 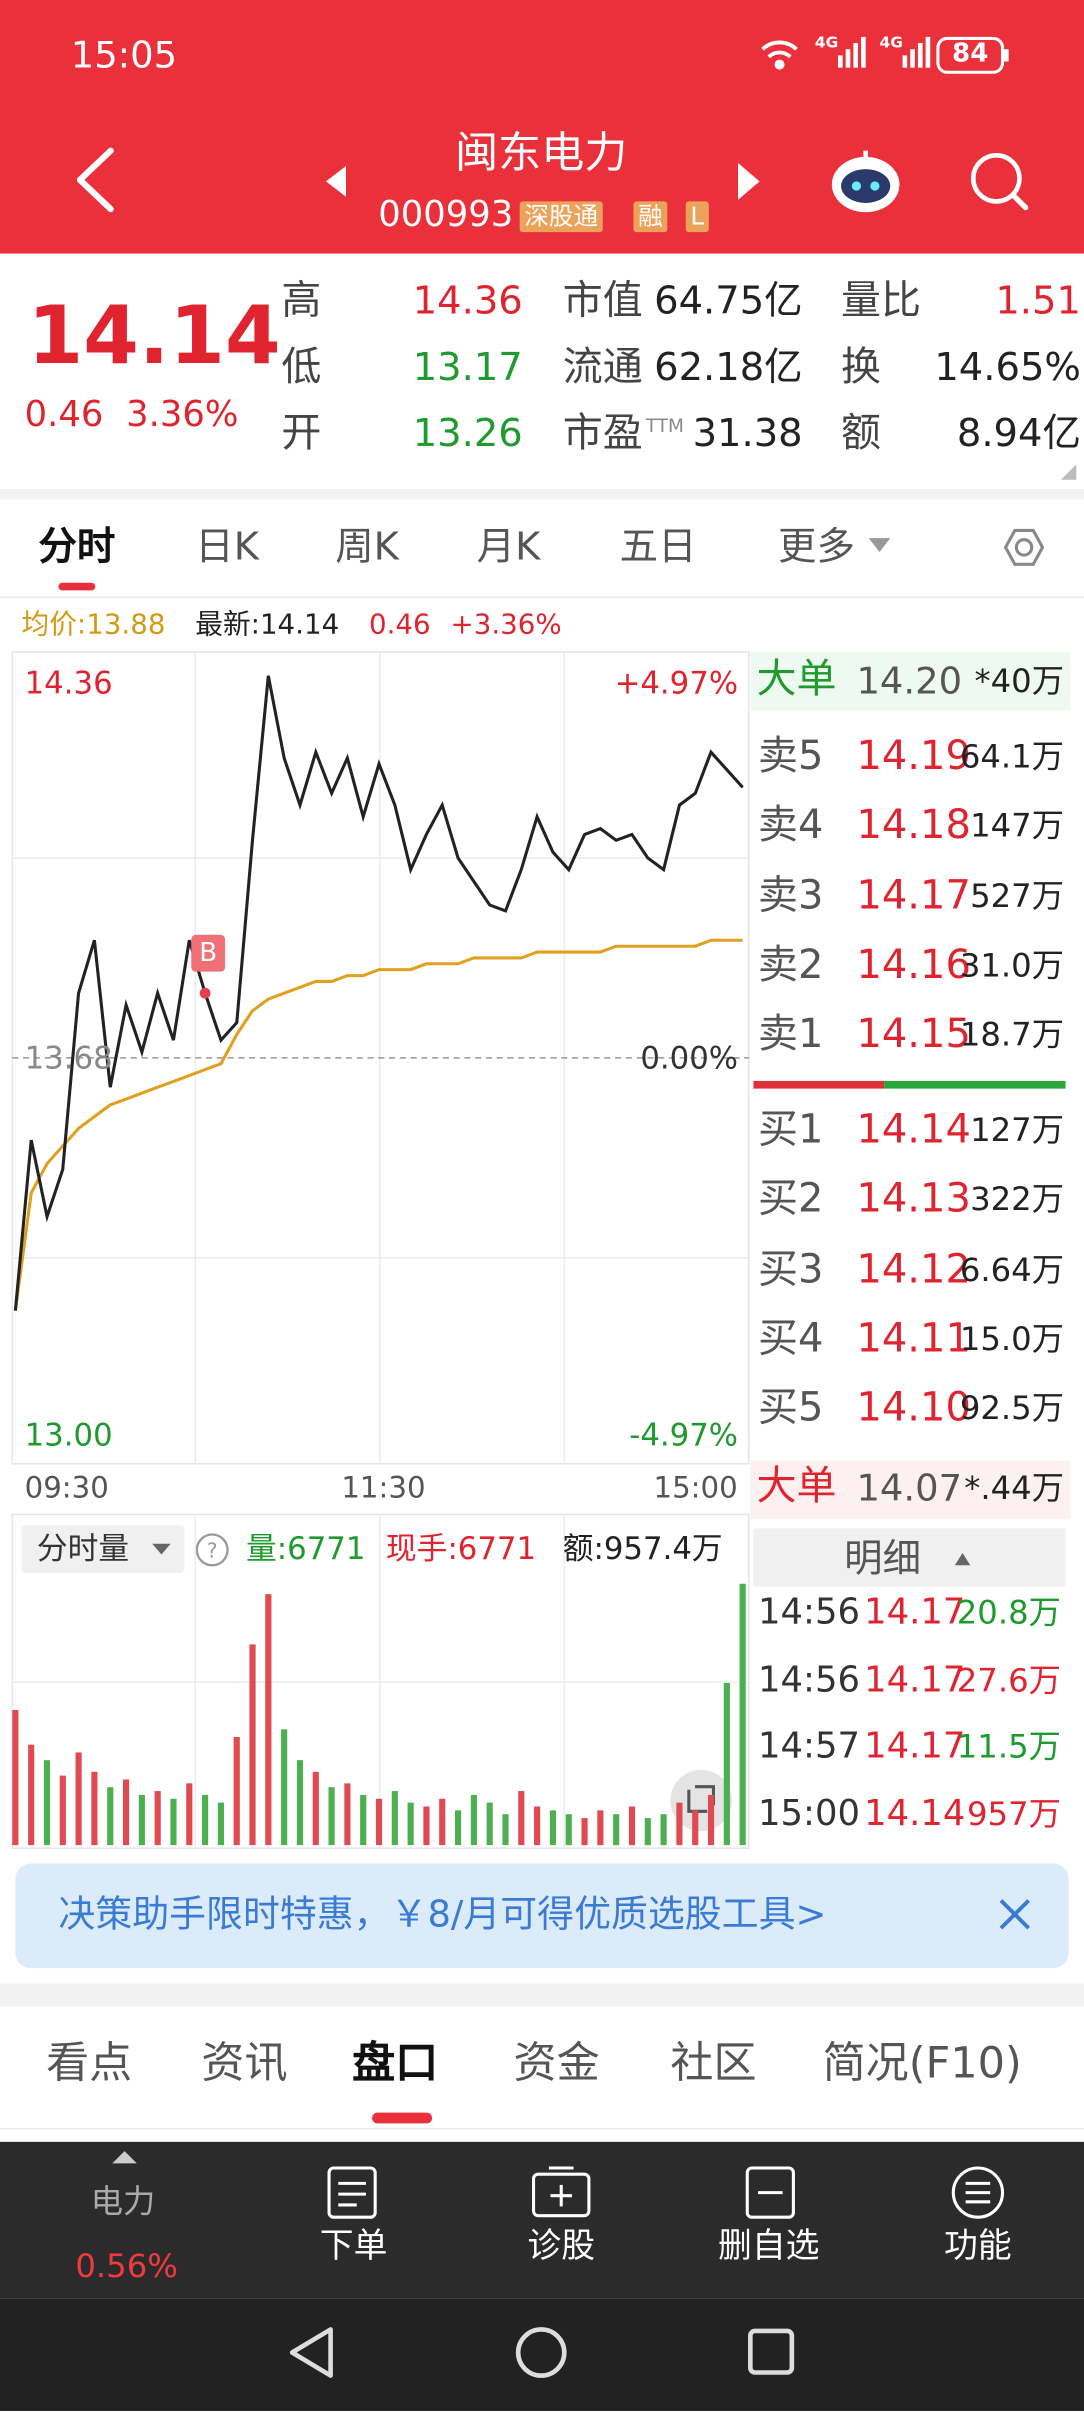 I want to click on nav-bg, so click(x=542, y=2220).